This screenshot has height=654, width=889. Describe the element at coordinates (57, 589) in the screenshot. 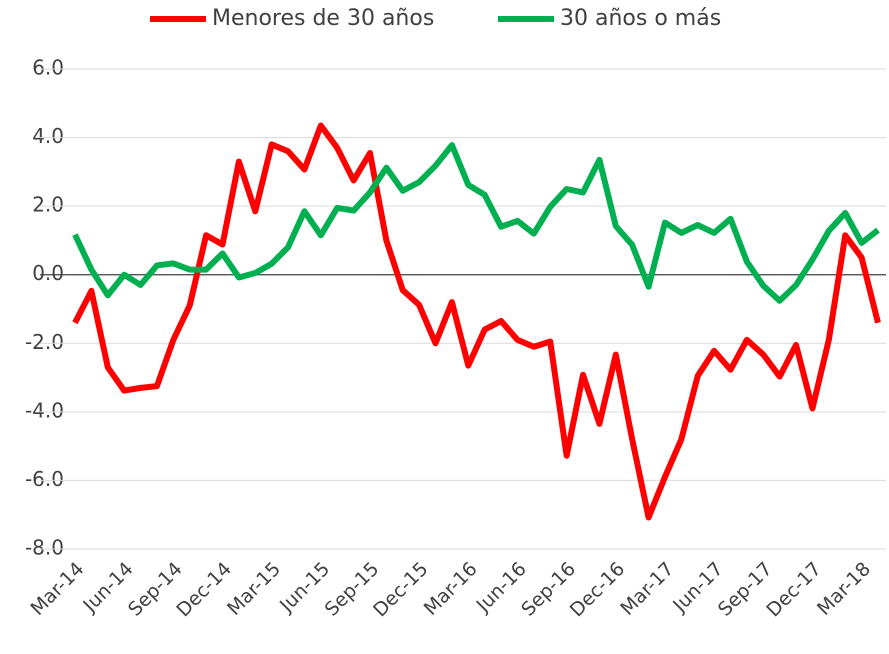

I see `x-tick-label: Mar-14` at that location.